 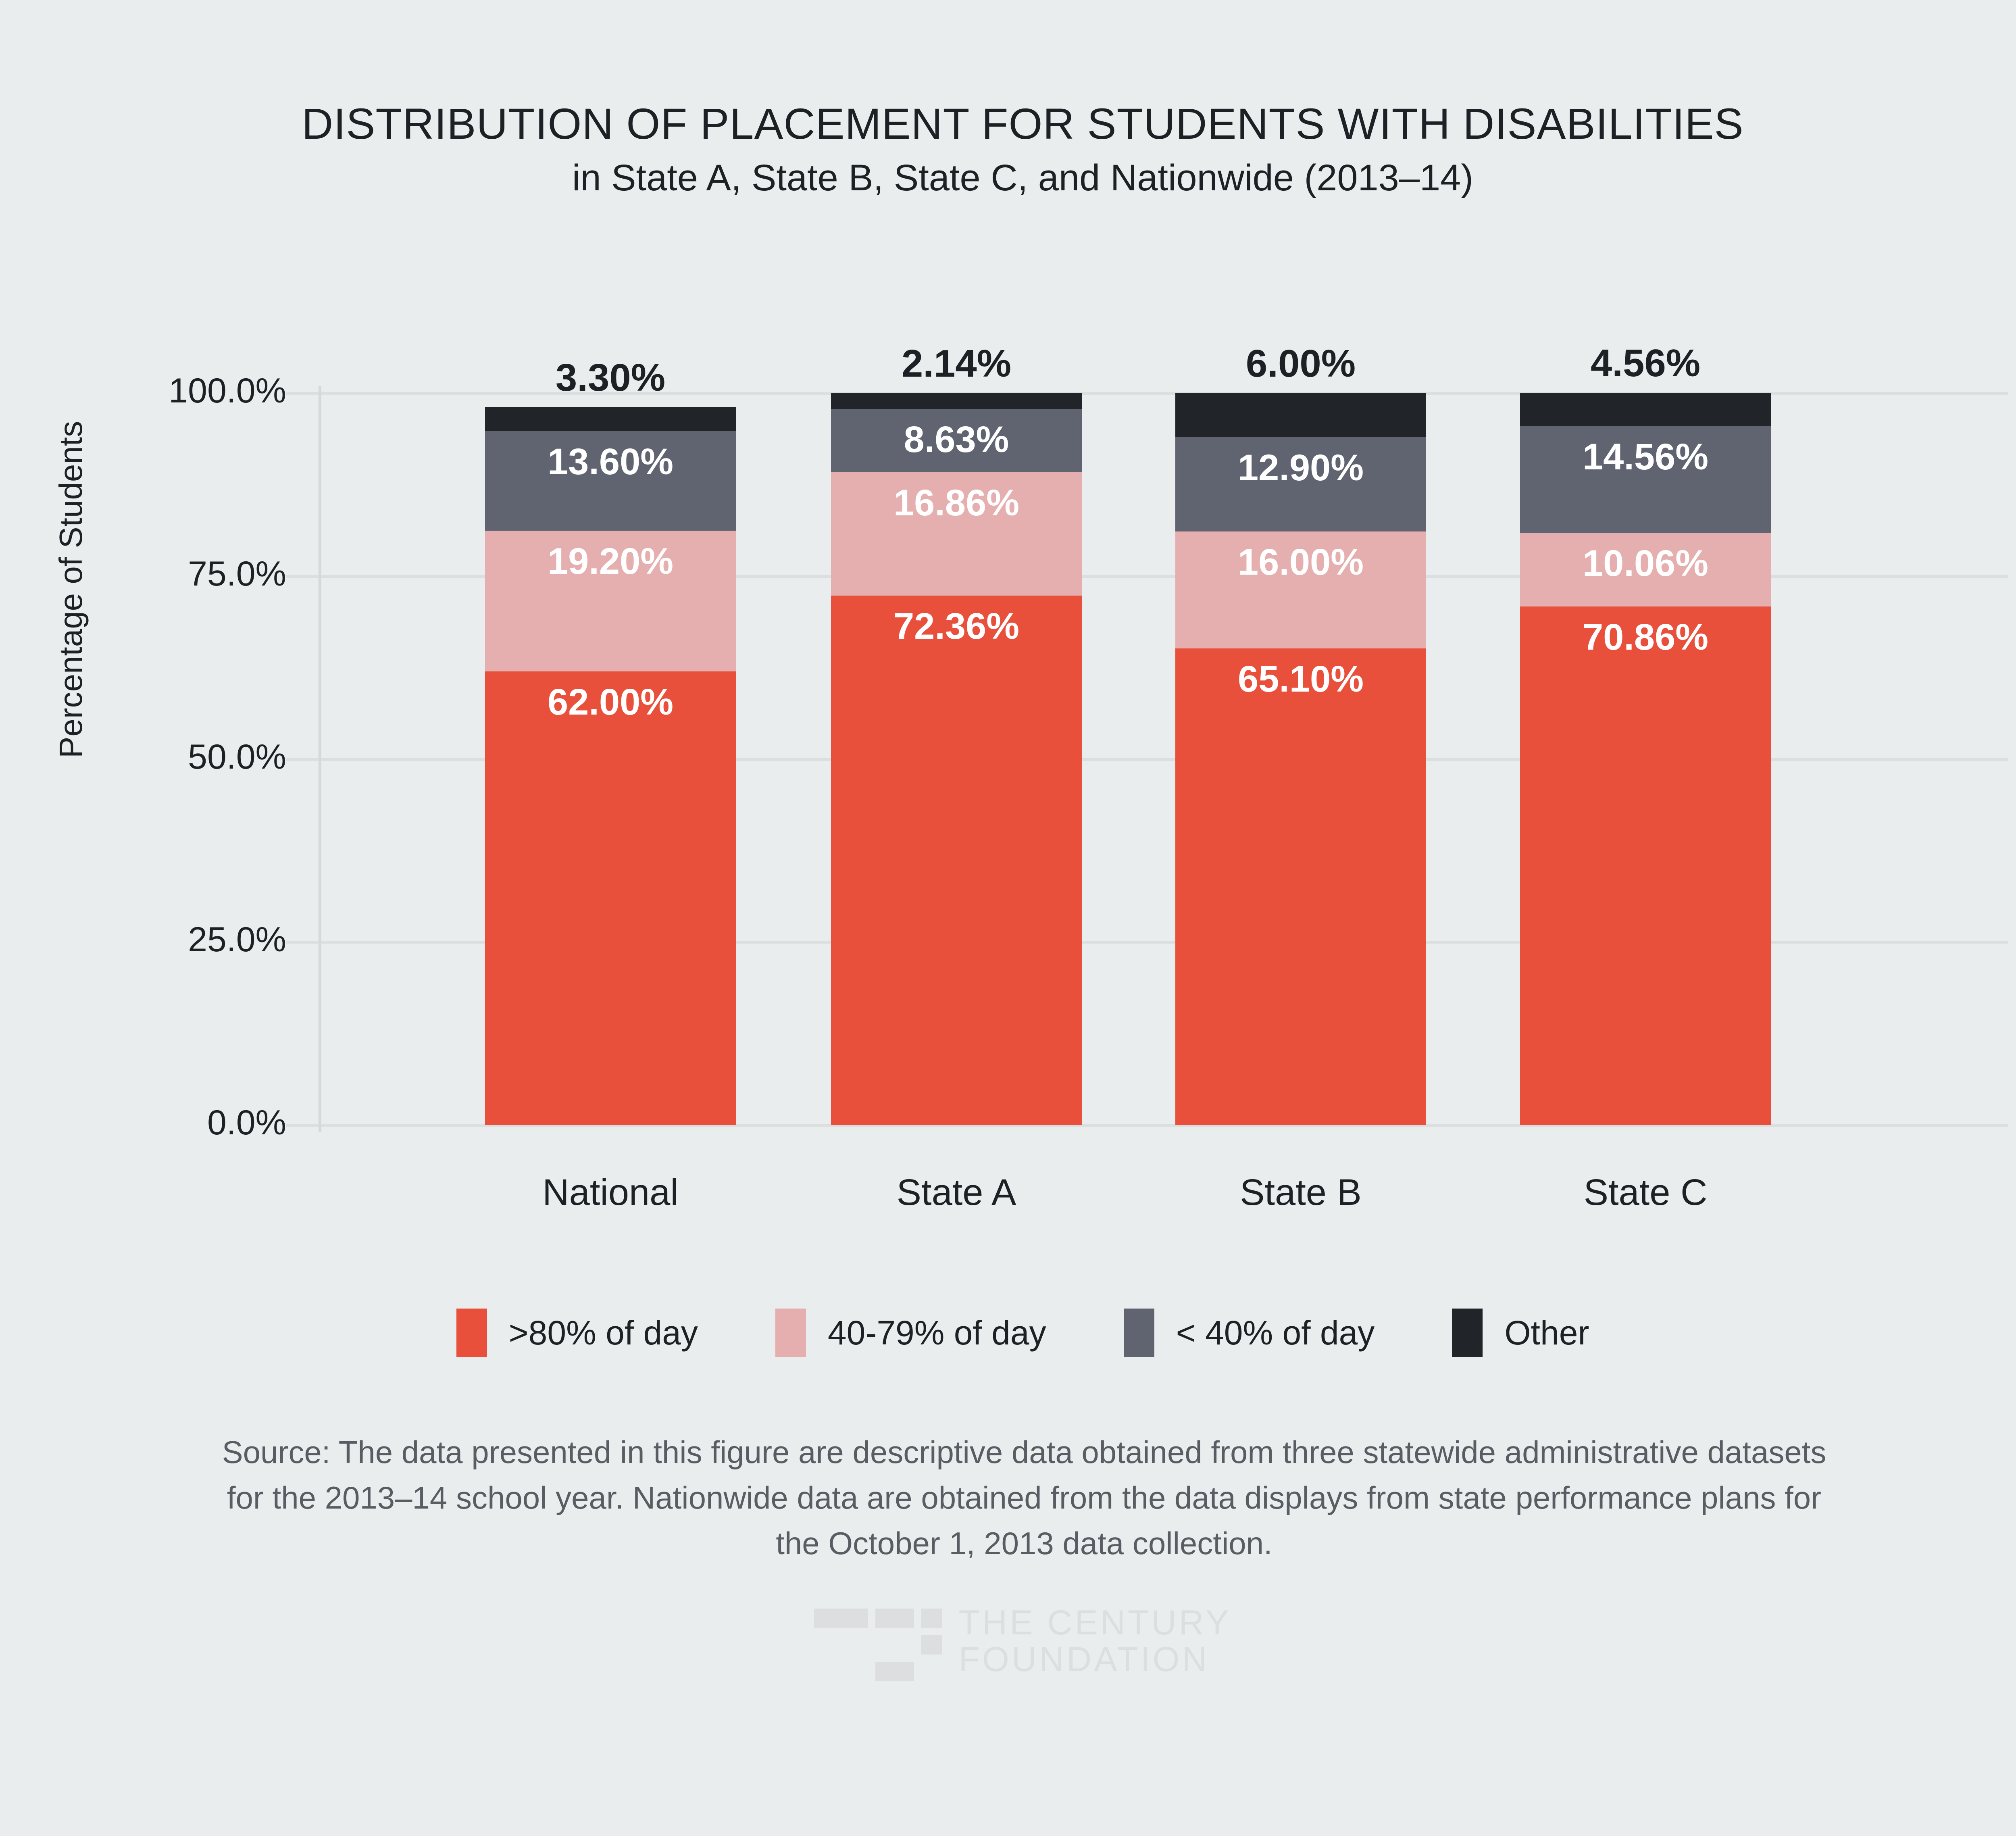 I want to click on bar-segment: 13.60%, so click(x=610, y=481).